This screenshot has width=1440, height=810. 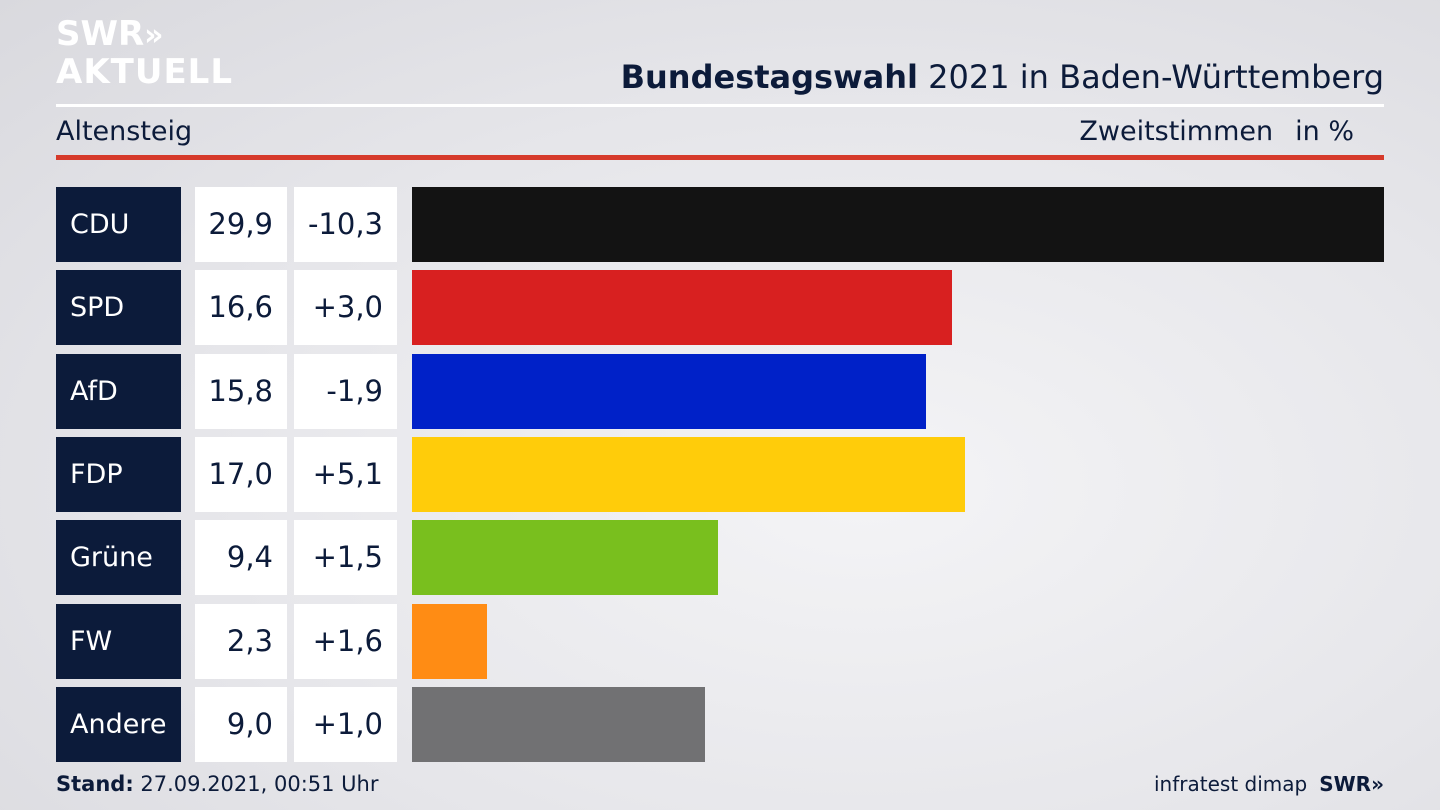 What do you see at coordinates (345, 557) in the screenshot?
I see `diff-label: +1,5` at bounding box center [345, 557].